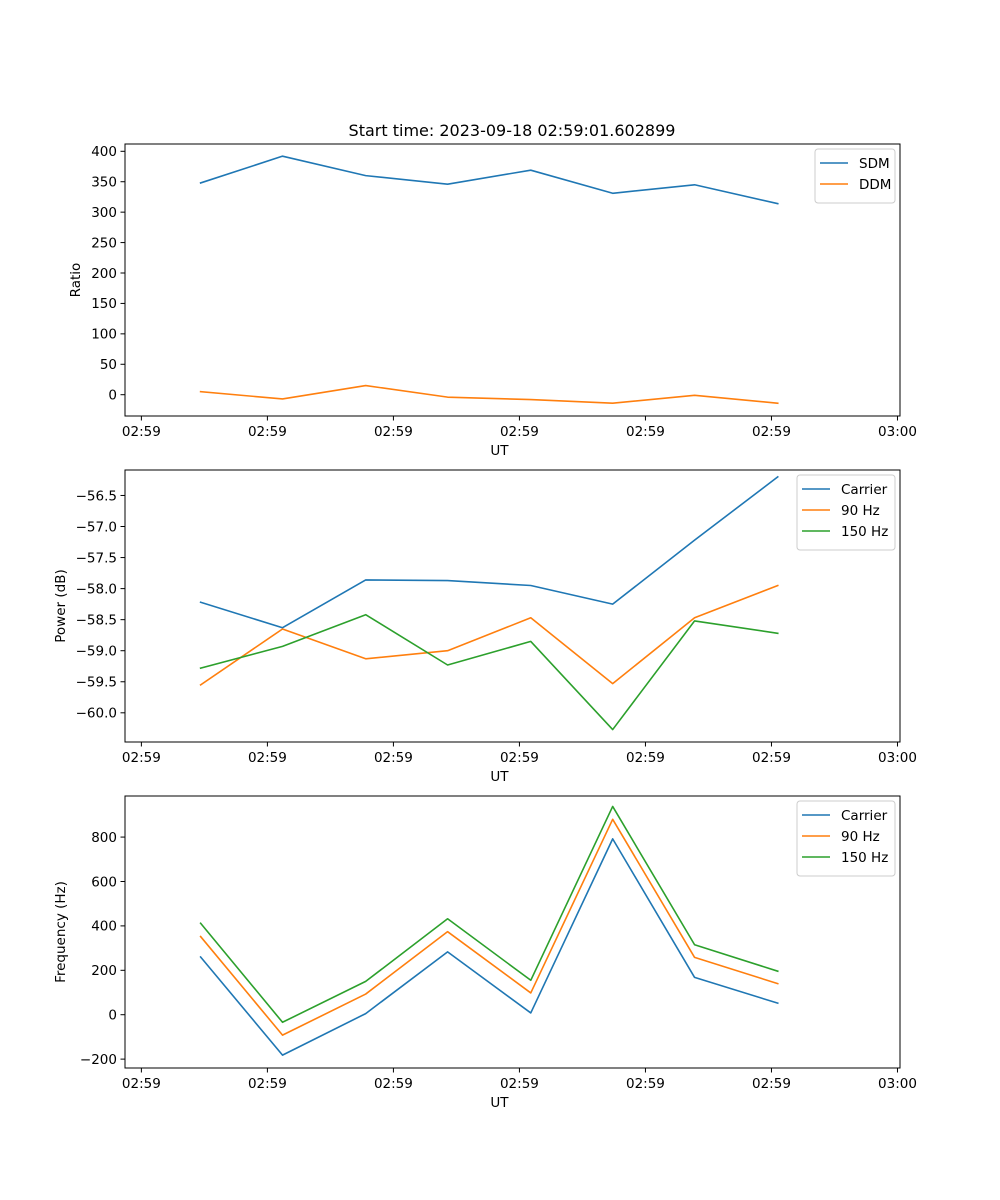  What do you see at coordinates (860, 511) in the screenshot?
I see `power-legend-label-90-hz: 90 Hz` at bounding box center [860, 511].